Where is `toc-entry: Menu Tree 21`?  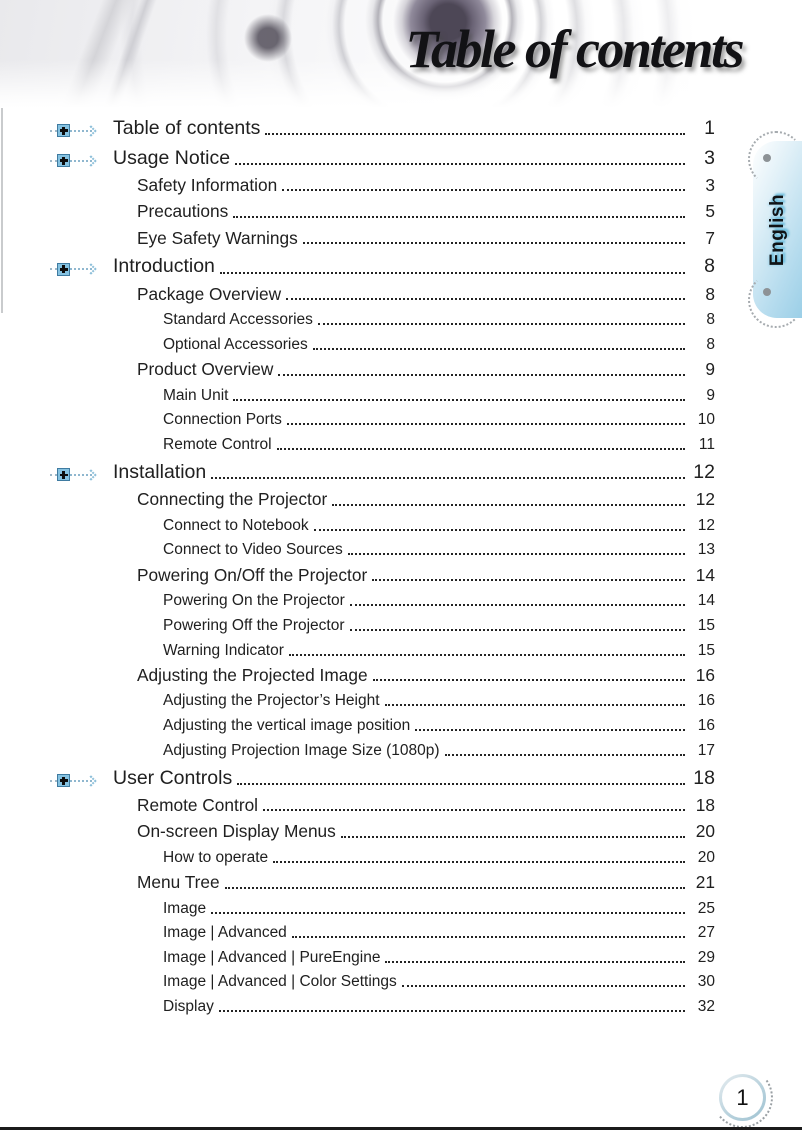
toc-entry: Menu Tree 21 is located at coordinates (382, 881).